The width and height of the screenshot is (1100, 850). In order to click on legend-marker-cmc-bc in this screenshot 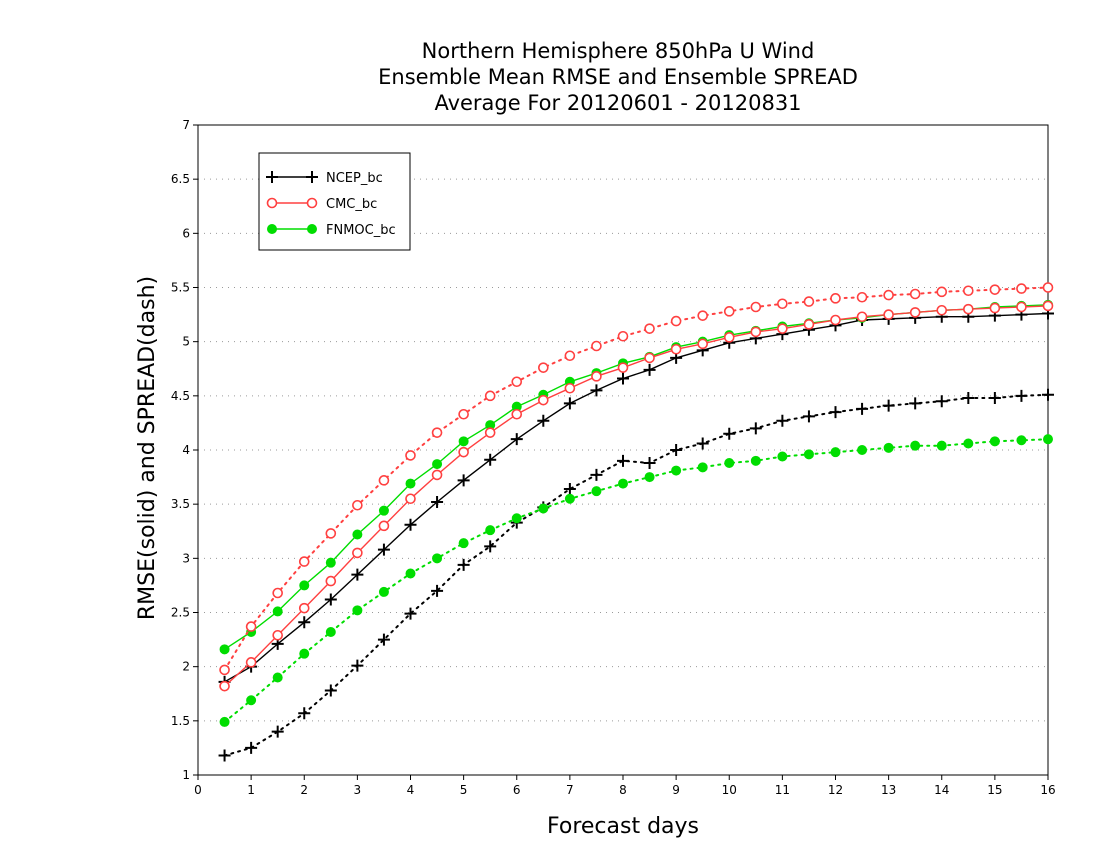, I will do `click(312, 203)`.